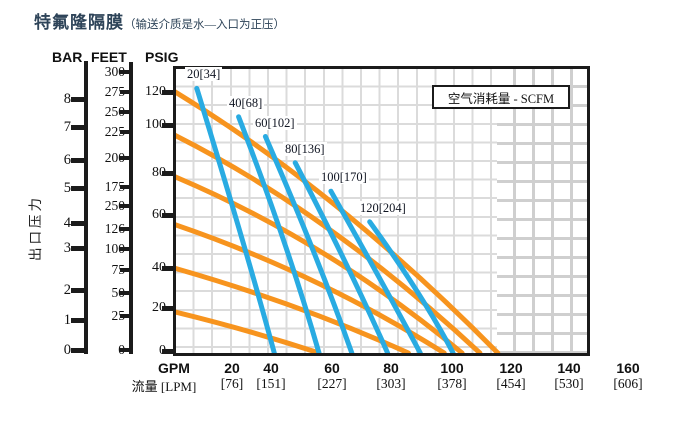  Describe the element at coordinates (67, 99) in the screenshot. I see `bar-tick-label: 8` at that location.